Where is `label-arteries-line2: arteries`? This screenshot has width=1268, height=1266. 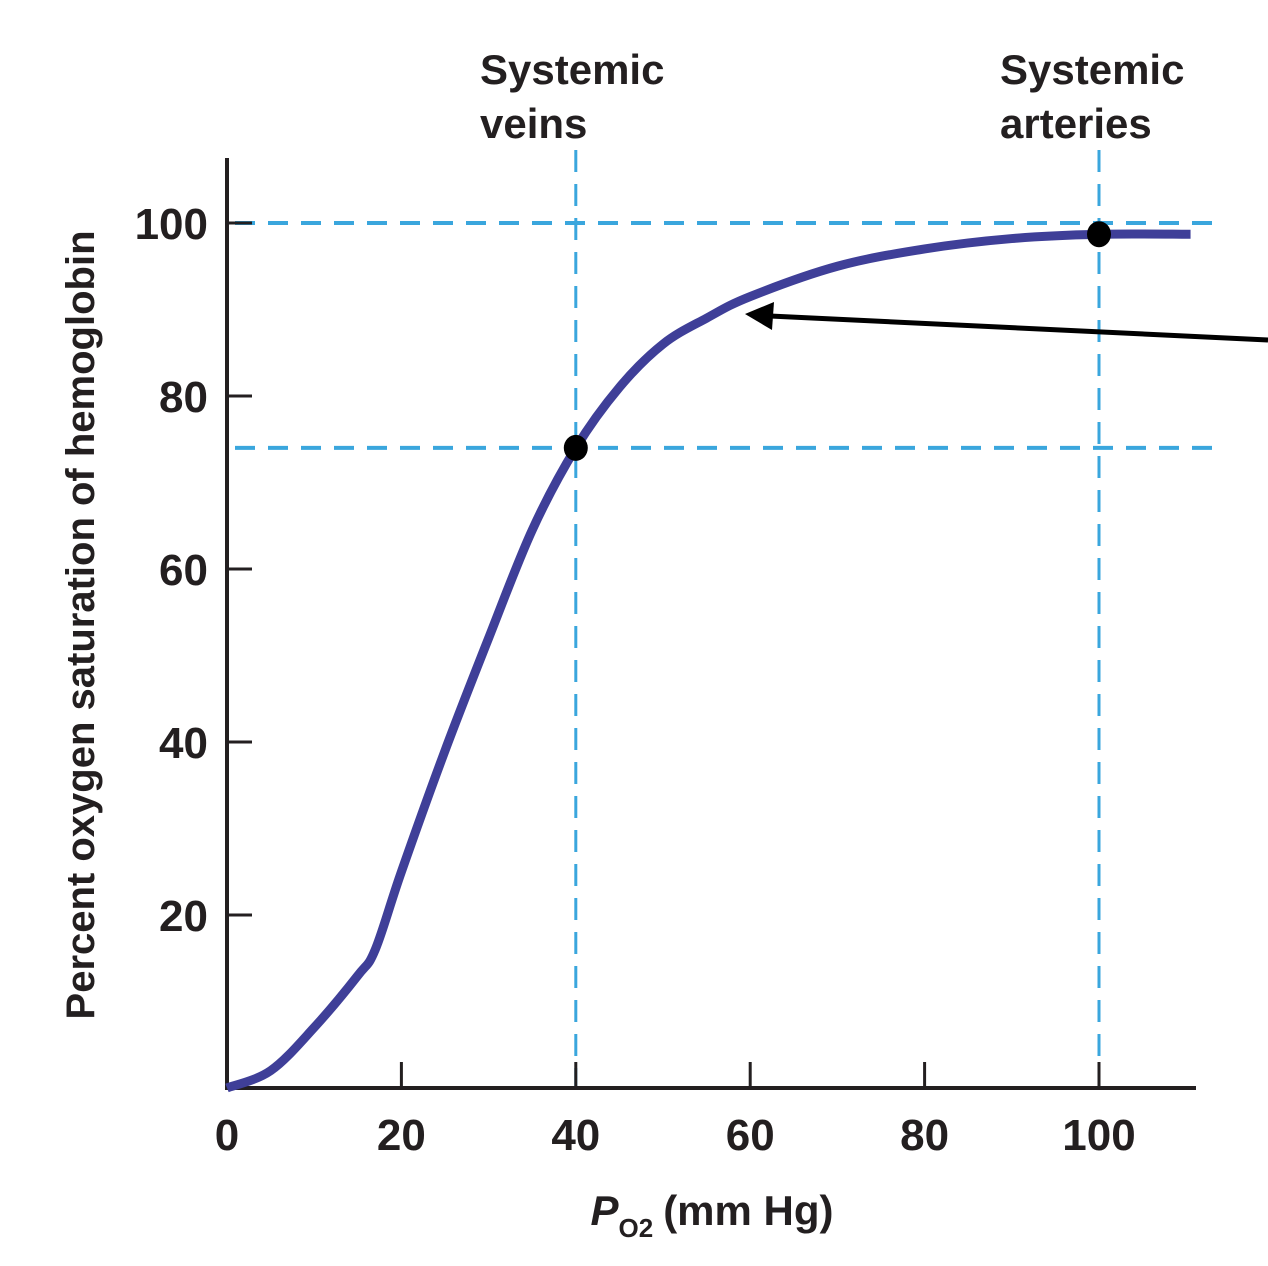 label-arteries-line2: arteries is located at coordinates (1076, 123).